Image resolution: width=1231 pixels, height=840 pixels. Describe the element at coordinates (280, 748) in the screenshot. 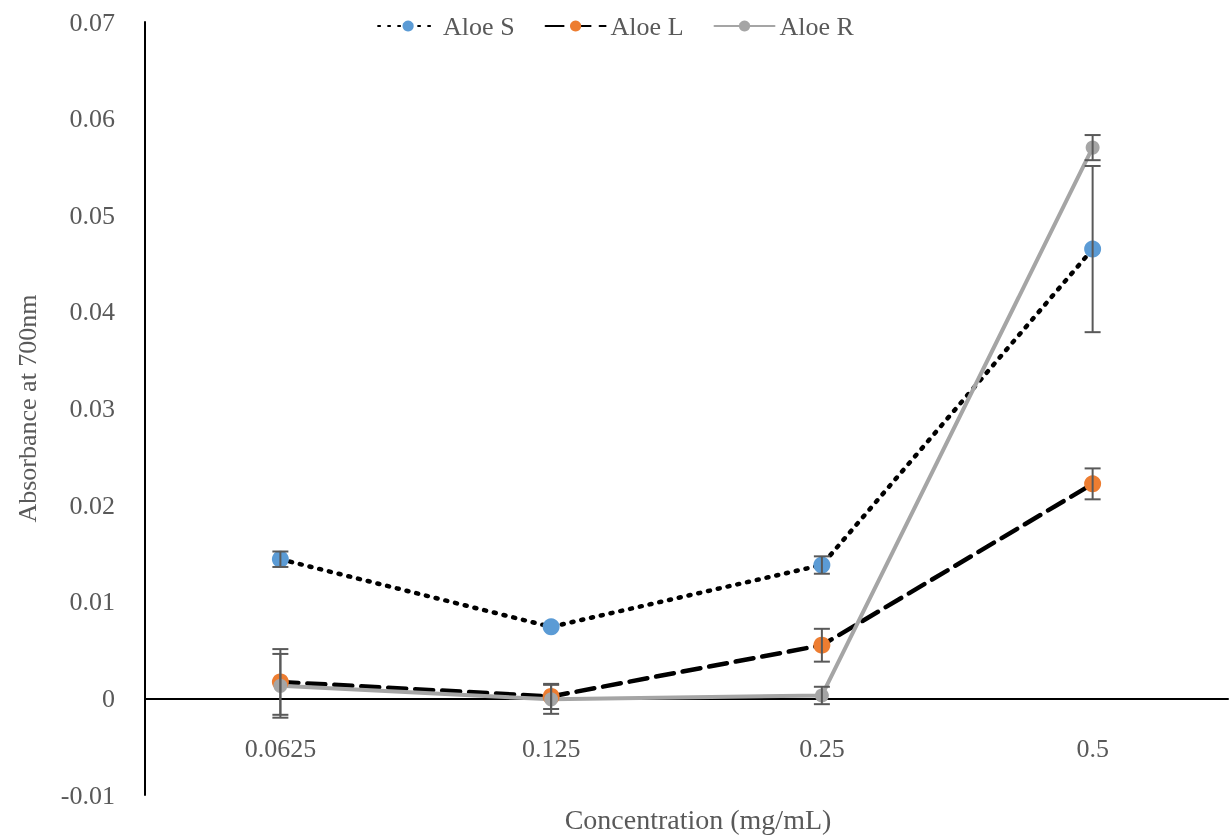

I see `x-tick-label: 0.0625` at that location.